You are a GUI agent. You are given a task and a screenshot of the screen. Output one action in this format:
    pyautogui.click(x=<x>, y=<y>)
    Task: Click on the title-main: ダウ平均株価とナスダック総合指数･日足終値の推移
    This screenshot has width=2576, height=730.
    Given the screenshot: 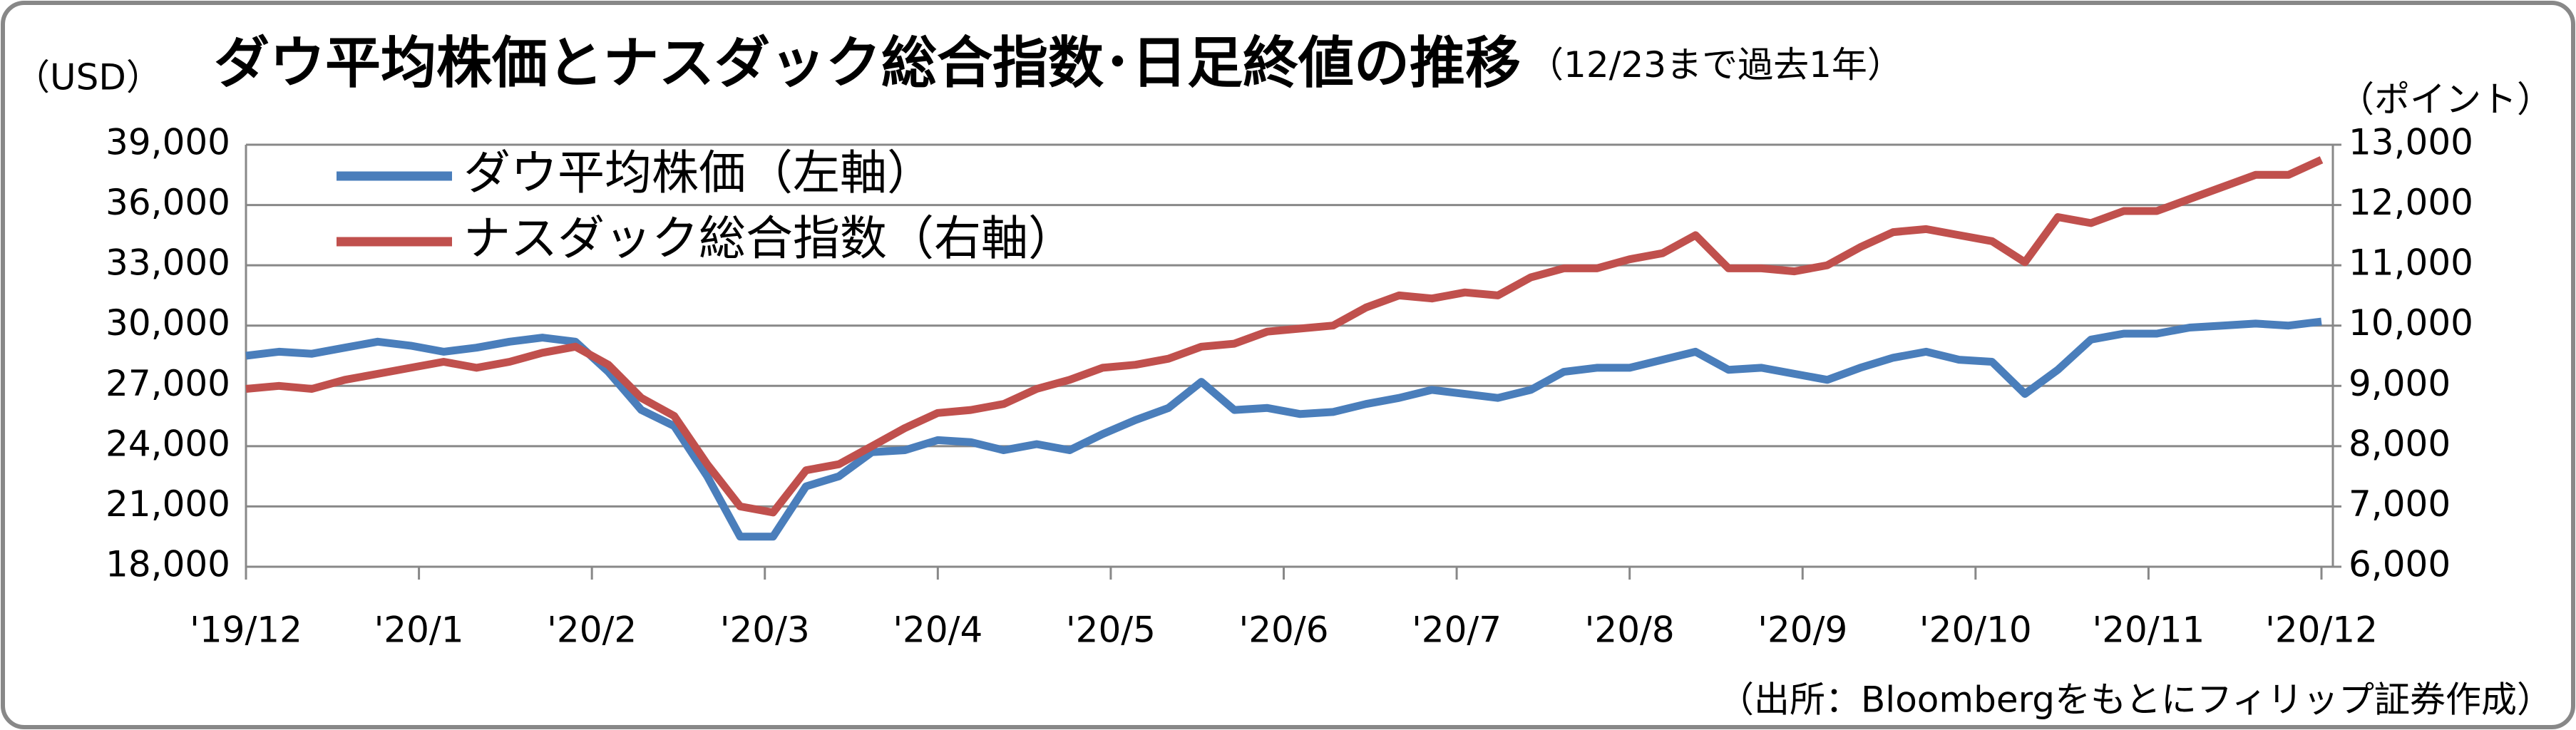 What is the action you would take?
    pyautogui.click(x=867, y=63)
    